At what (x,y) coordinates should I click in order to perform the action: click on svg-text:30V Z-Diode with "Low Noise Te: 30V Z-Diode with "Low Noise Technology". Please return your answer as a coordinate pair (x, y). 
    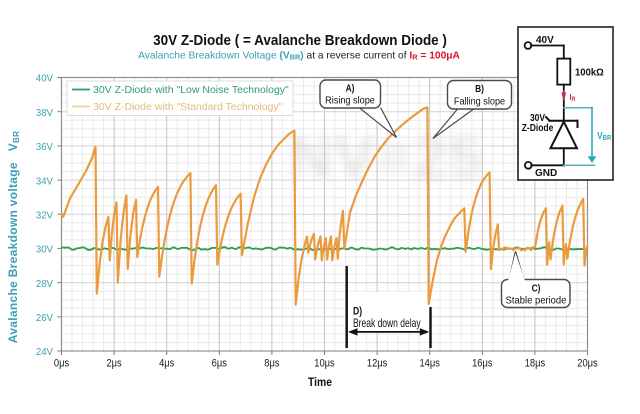
    Looking at the image, I should click on (191, 90).